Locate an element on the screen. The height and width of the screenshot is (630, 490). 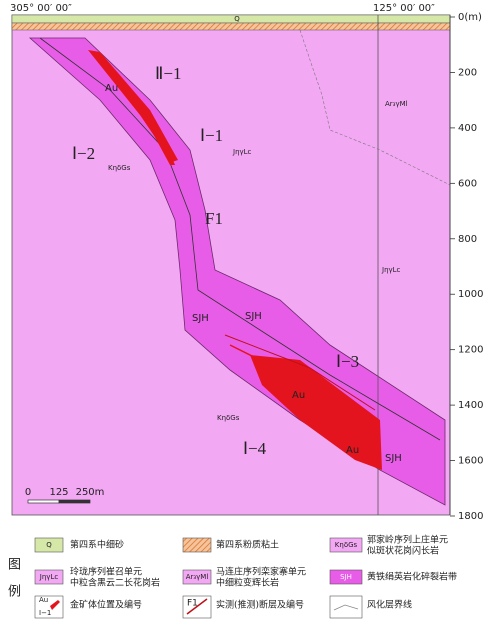
tick-label: 800 is located at coordinates (467, 239).